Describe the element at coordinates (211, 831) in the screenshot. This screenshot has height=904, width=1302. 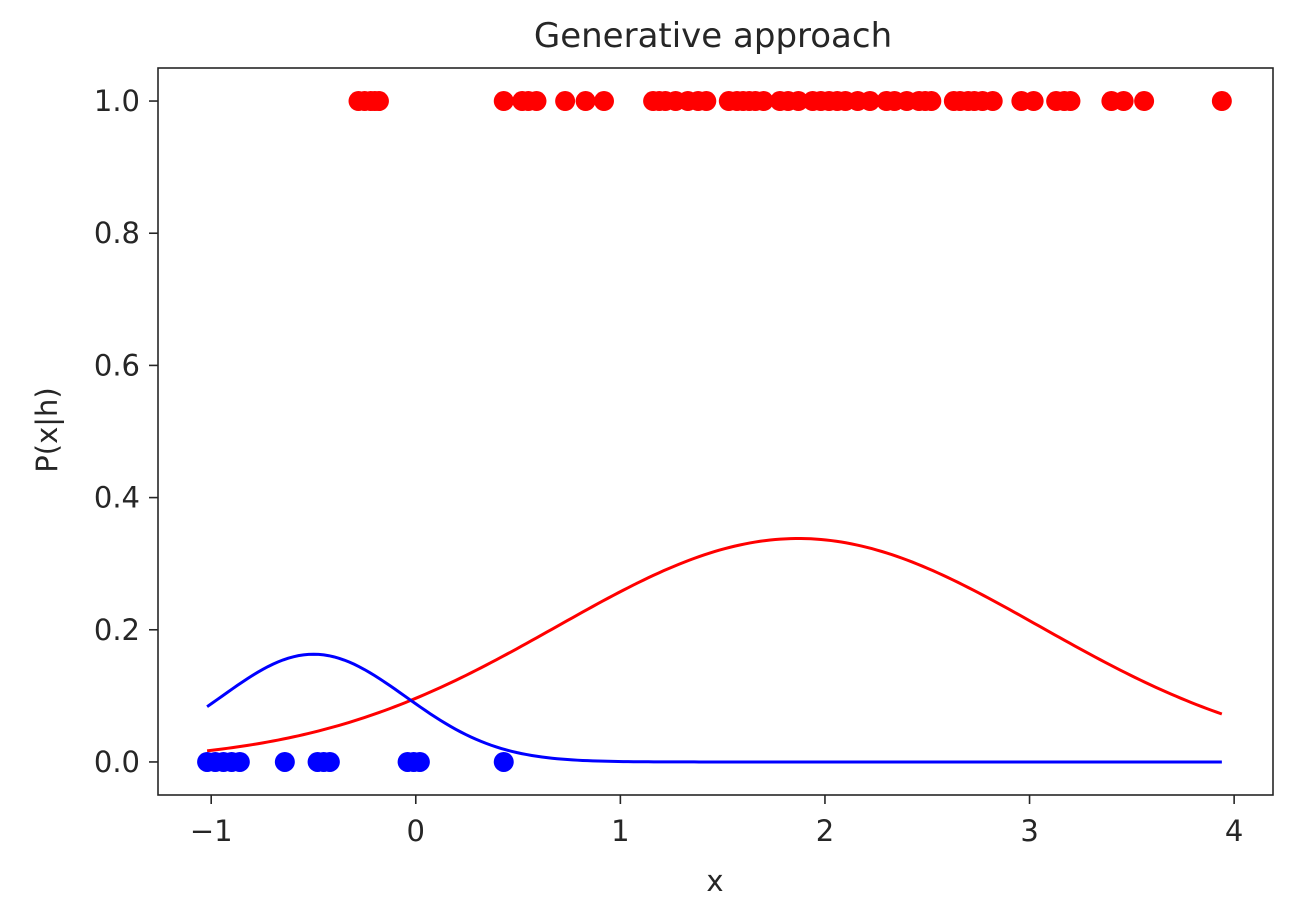
I see `x-tick-label-0: −1` at that location.